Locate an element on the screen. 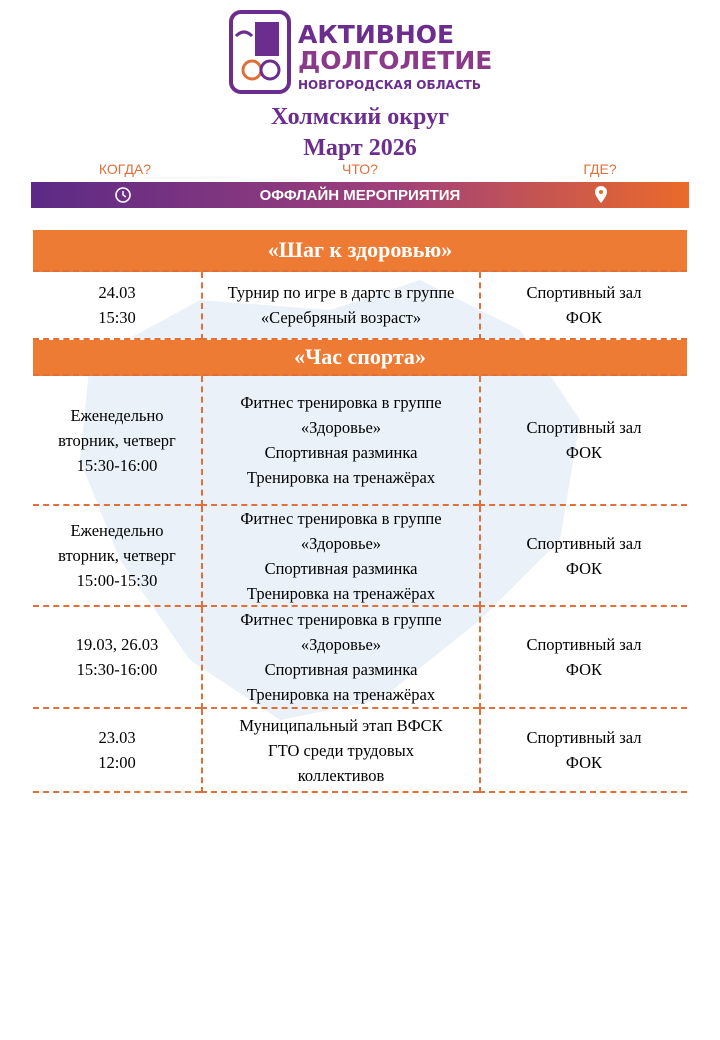  table-cell: 24.03 15:30 is located at coordinates (117, 306).